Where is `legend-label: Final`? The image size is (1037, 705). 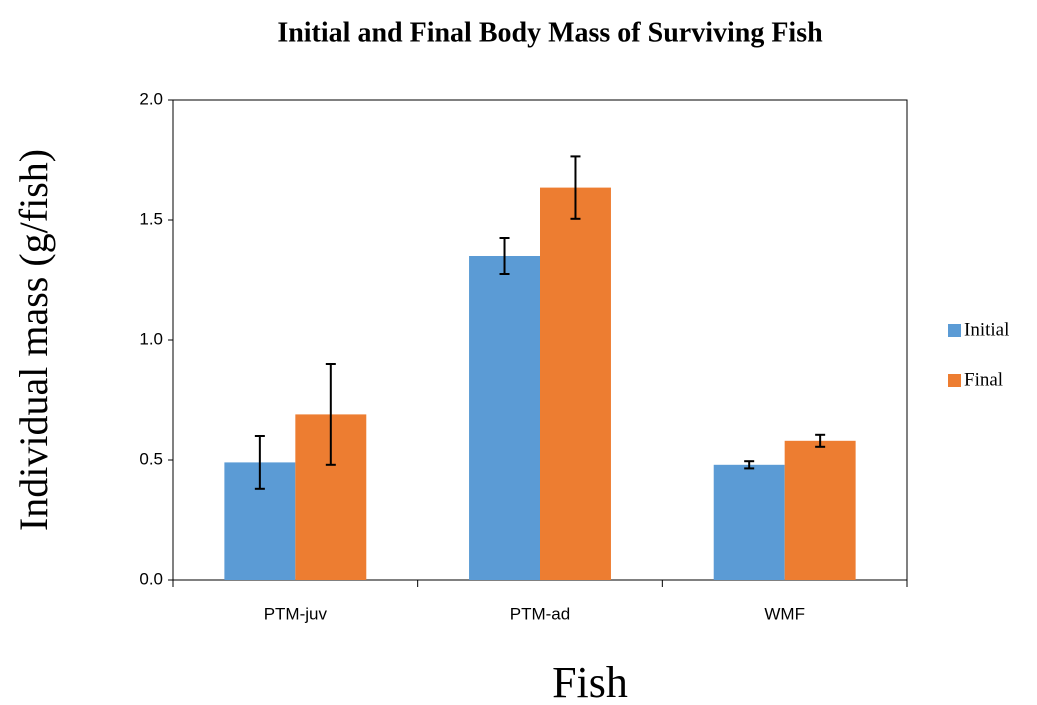
legend-label: Final is located at coordinates (983, 379).